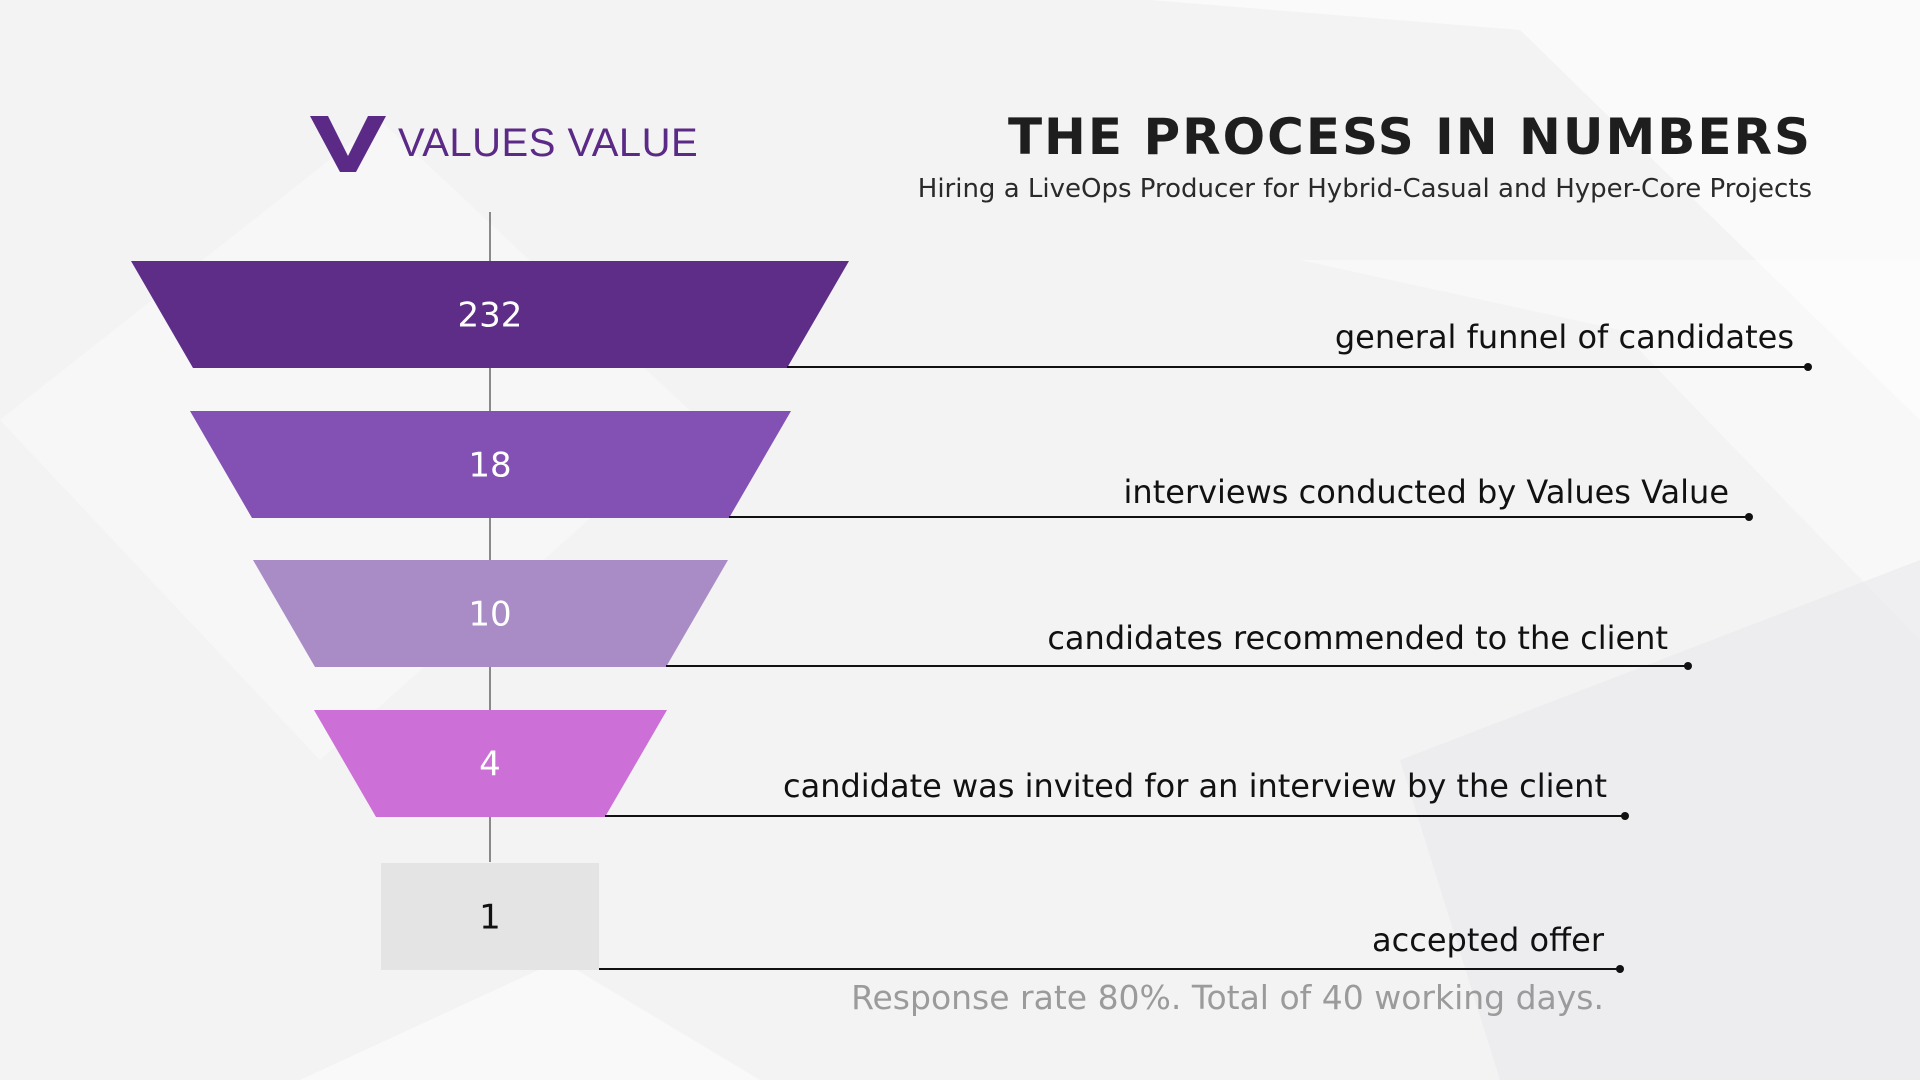 This screenshot has height=1080, width=1920. What do you see at coordinates (1426, 492) in the screenshot?
I see `funnel-stage-label: interviews conducted by Values Value` at bounding box center [1426, 492].